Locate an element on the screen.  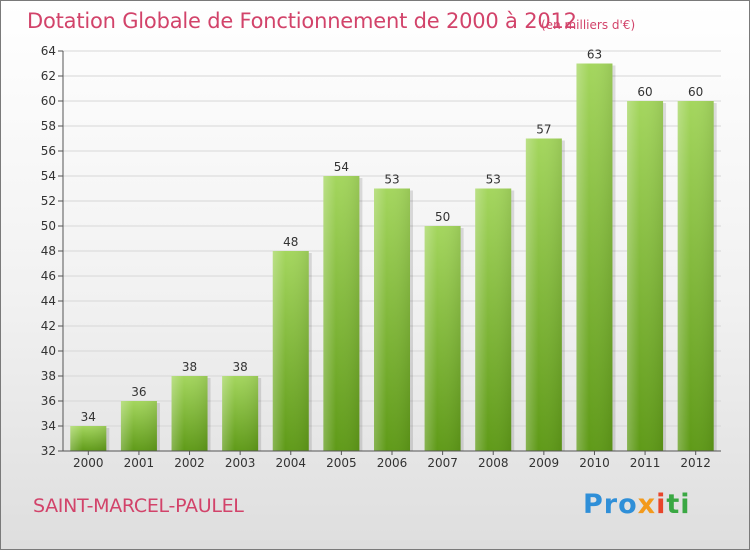
y-tick-label: 34 is located at coordinates (48, 426).